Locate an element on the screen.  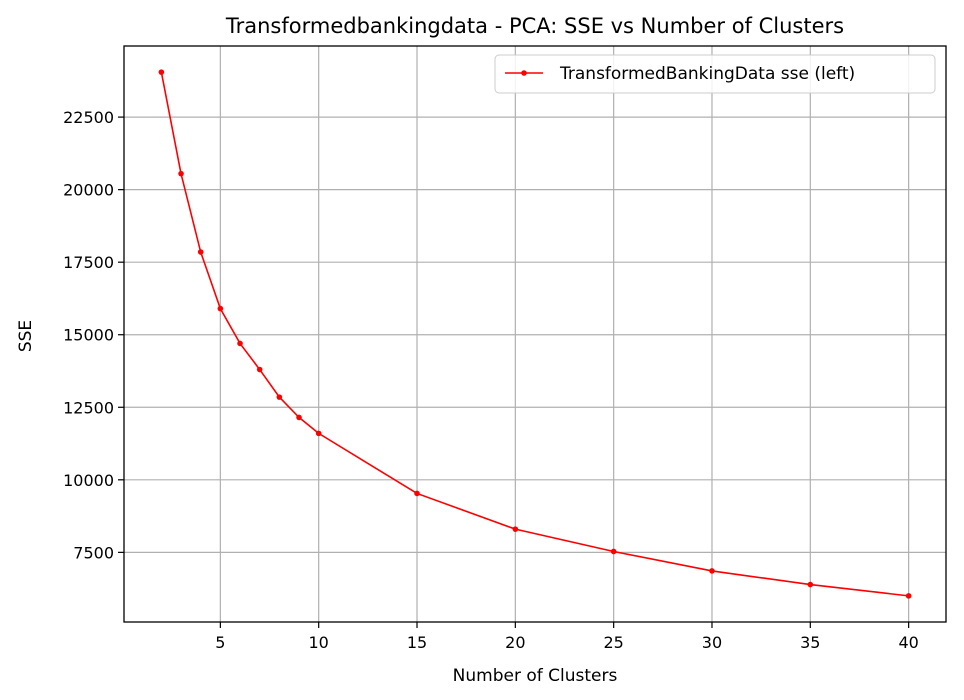
x-tick-label: 30 is located at coordinates (712, 642).